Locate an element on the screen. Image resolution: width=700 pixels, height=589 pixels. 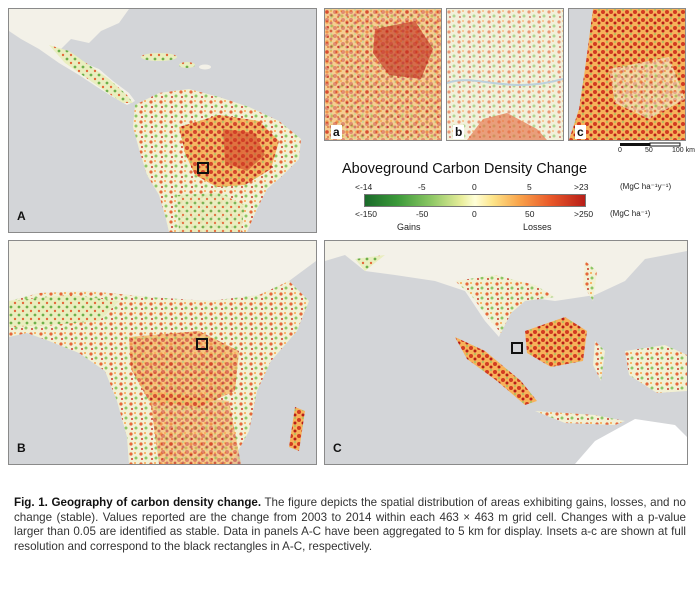
inset-panel-b: b is located at coordinates (505, 74).